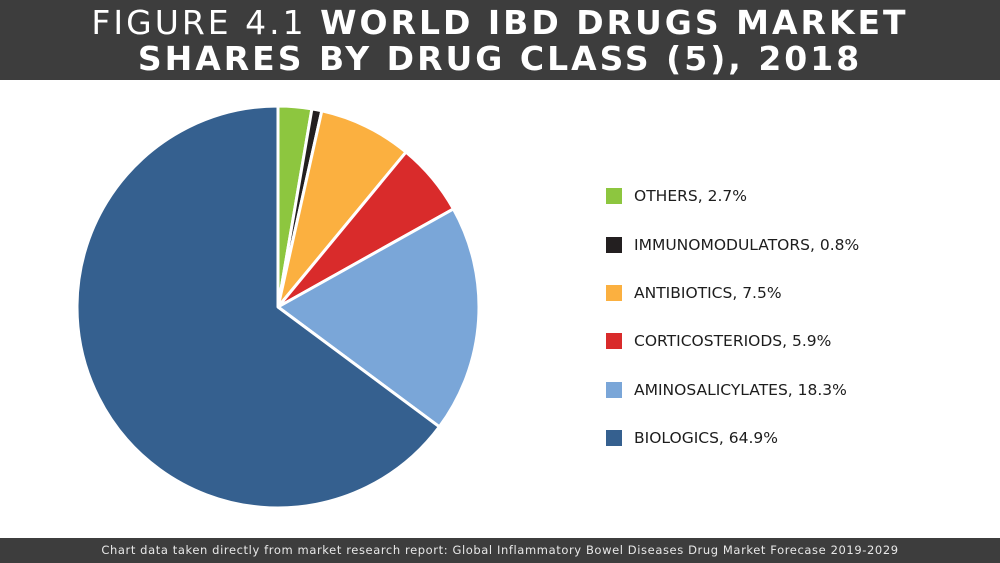  I want to click on legend-label: ANTIBIOTICS, 7.5%, so click(708, 292).